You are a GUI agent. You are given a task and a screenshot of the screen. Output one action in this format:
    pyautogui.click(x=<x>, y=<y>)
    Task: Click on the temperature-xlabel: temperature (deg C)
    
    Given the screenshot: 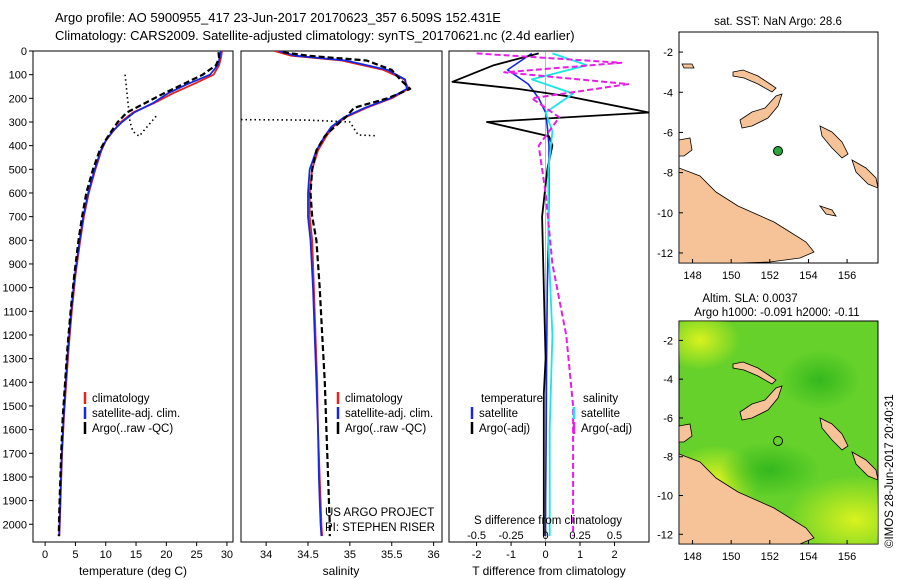 What is the action you would take?
    pyautogui.click(x=133, y=571)
    